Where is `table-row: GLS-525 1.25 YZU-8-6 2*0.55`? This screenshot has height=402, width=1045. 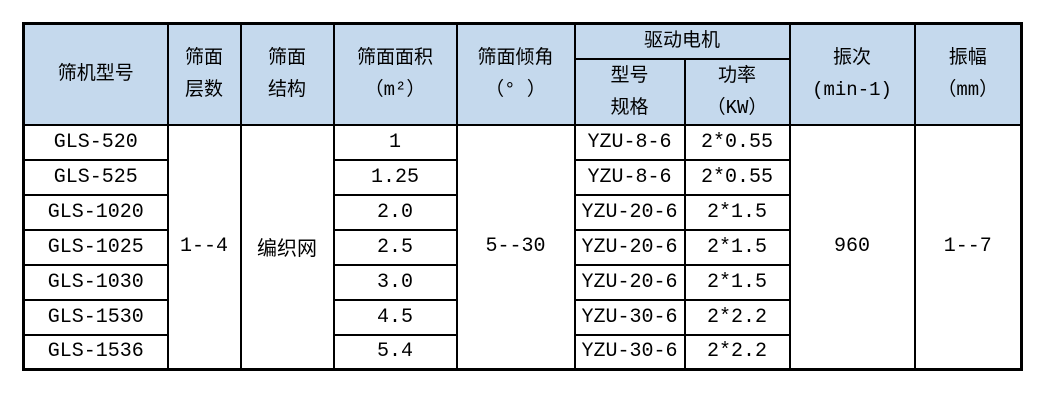 table-row: GLS-525 1.25 YZU-8-6 2*0.55 is located at coordinates (522, 177).